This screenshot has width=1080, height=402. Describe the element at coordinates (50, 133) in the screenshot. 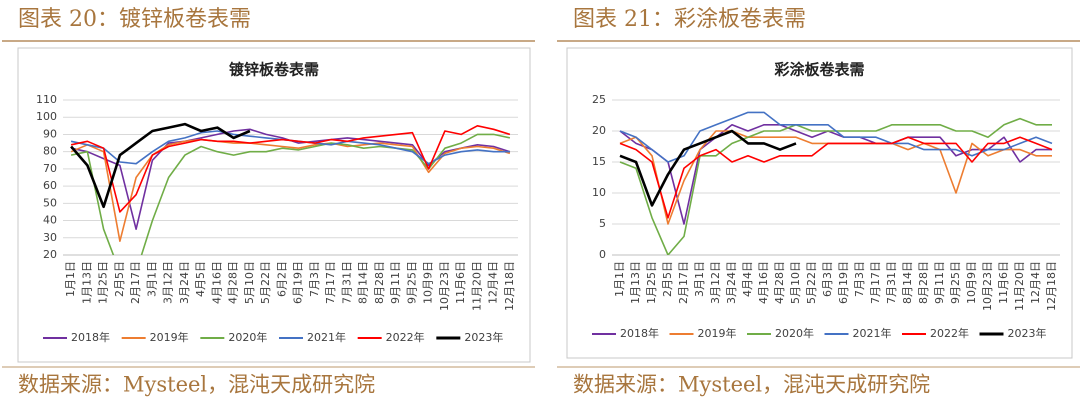

I see `y-tick-label: 90` at that location.